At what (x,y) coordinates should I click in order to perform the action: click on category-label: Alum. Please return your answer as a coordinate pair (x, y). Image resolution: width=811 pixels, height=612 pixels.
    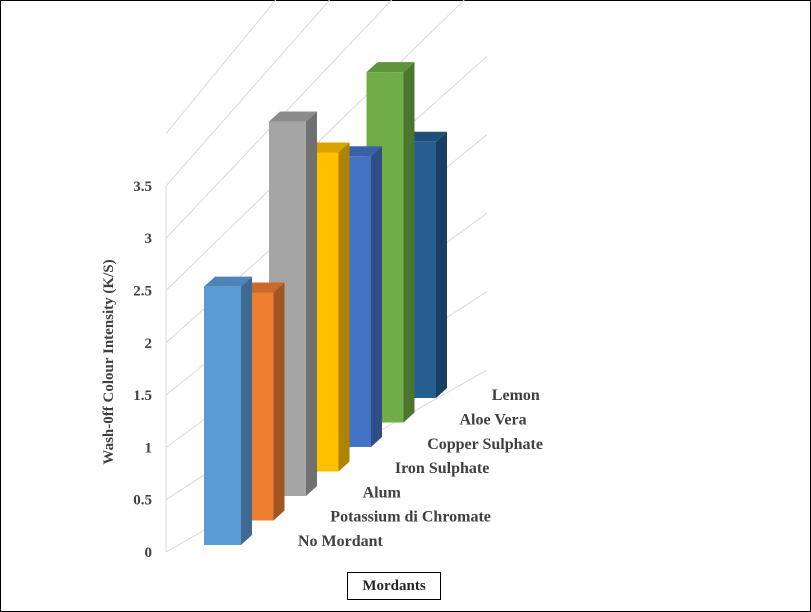
    Looking at the image, I should click on (382, 492).